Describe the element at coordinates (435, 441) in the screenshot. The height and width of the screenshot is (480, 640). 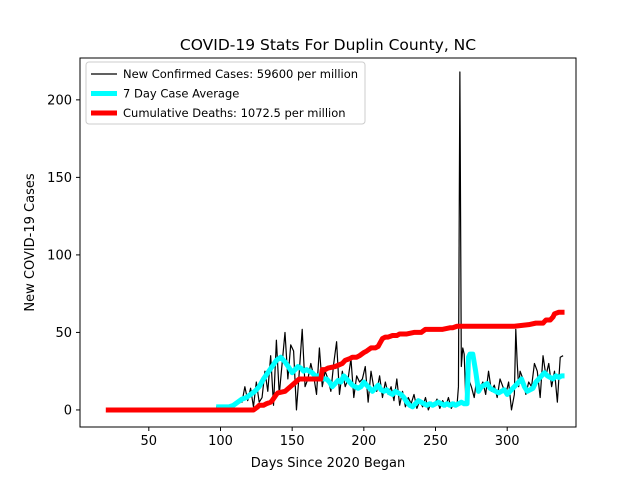
I see `x-tick-label: 250` at that location.